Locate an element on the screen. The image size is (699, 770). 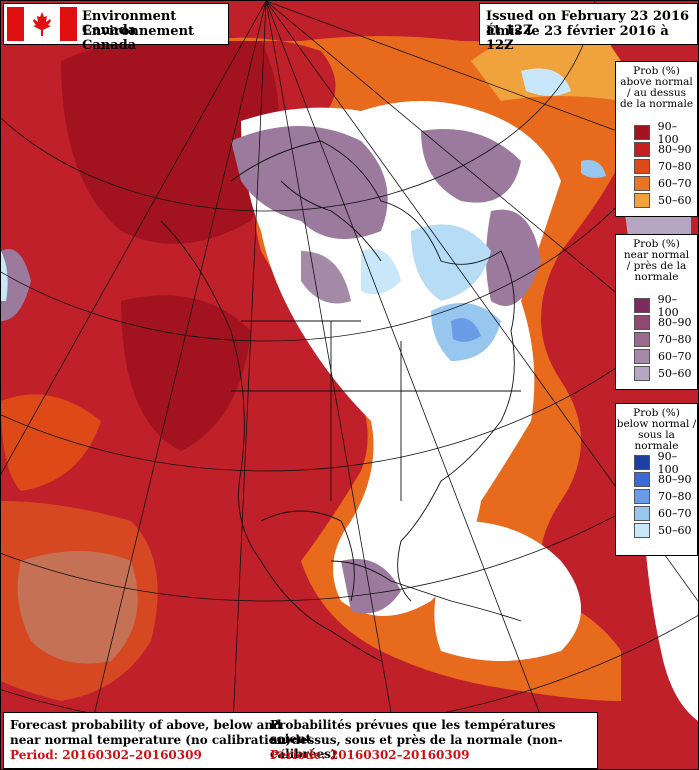
legend-title-line: normale is located at coordinates (656, 277).